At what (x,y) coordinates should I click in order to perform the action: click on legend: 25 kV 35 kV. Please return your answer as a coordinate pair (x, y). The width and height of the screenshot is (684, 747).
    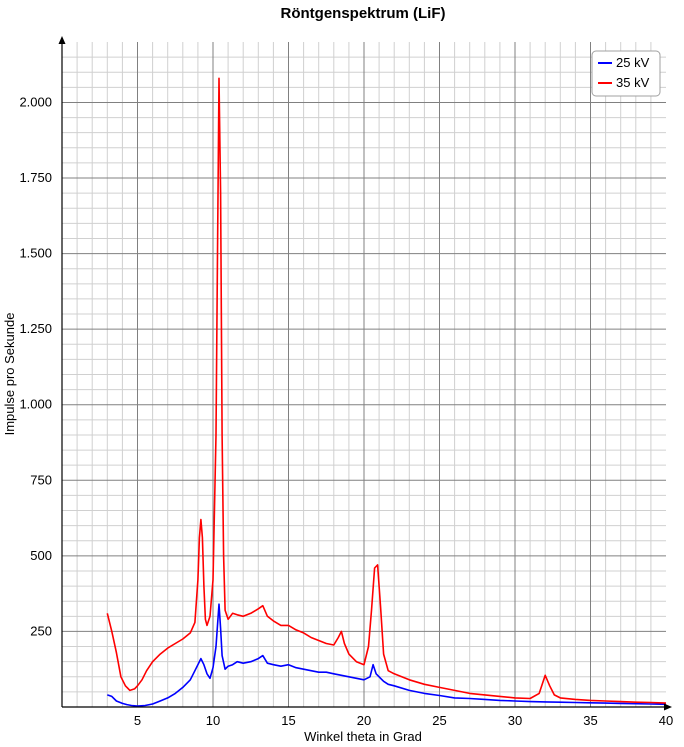
    Looking at the image, I should click on (626, 73).